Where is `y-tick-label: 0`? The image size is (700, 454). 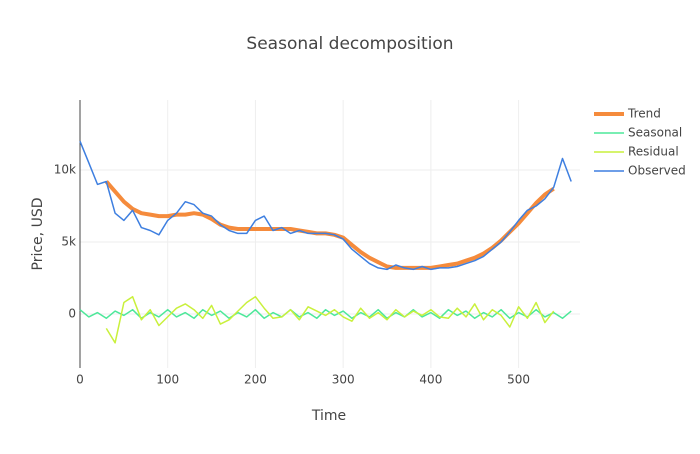 y-tick-label: 0 is located at coordinates (72, 313).